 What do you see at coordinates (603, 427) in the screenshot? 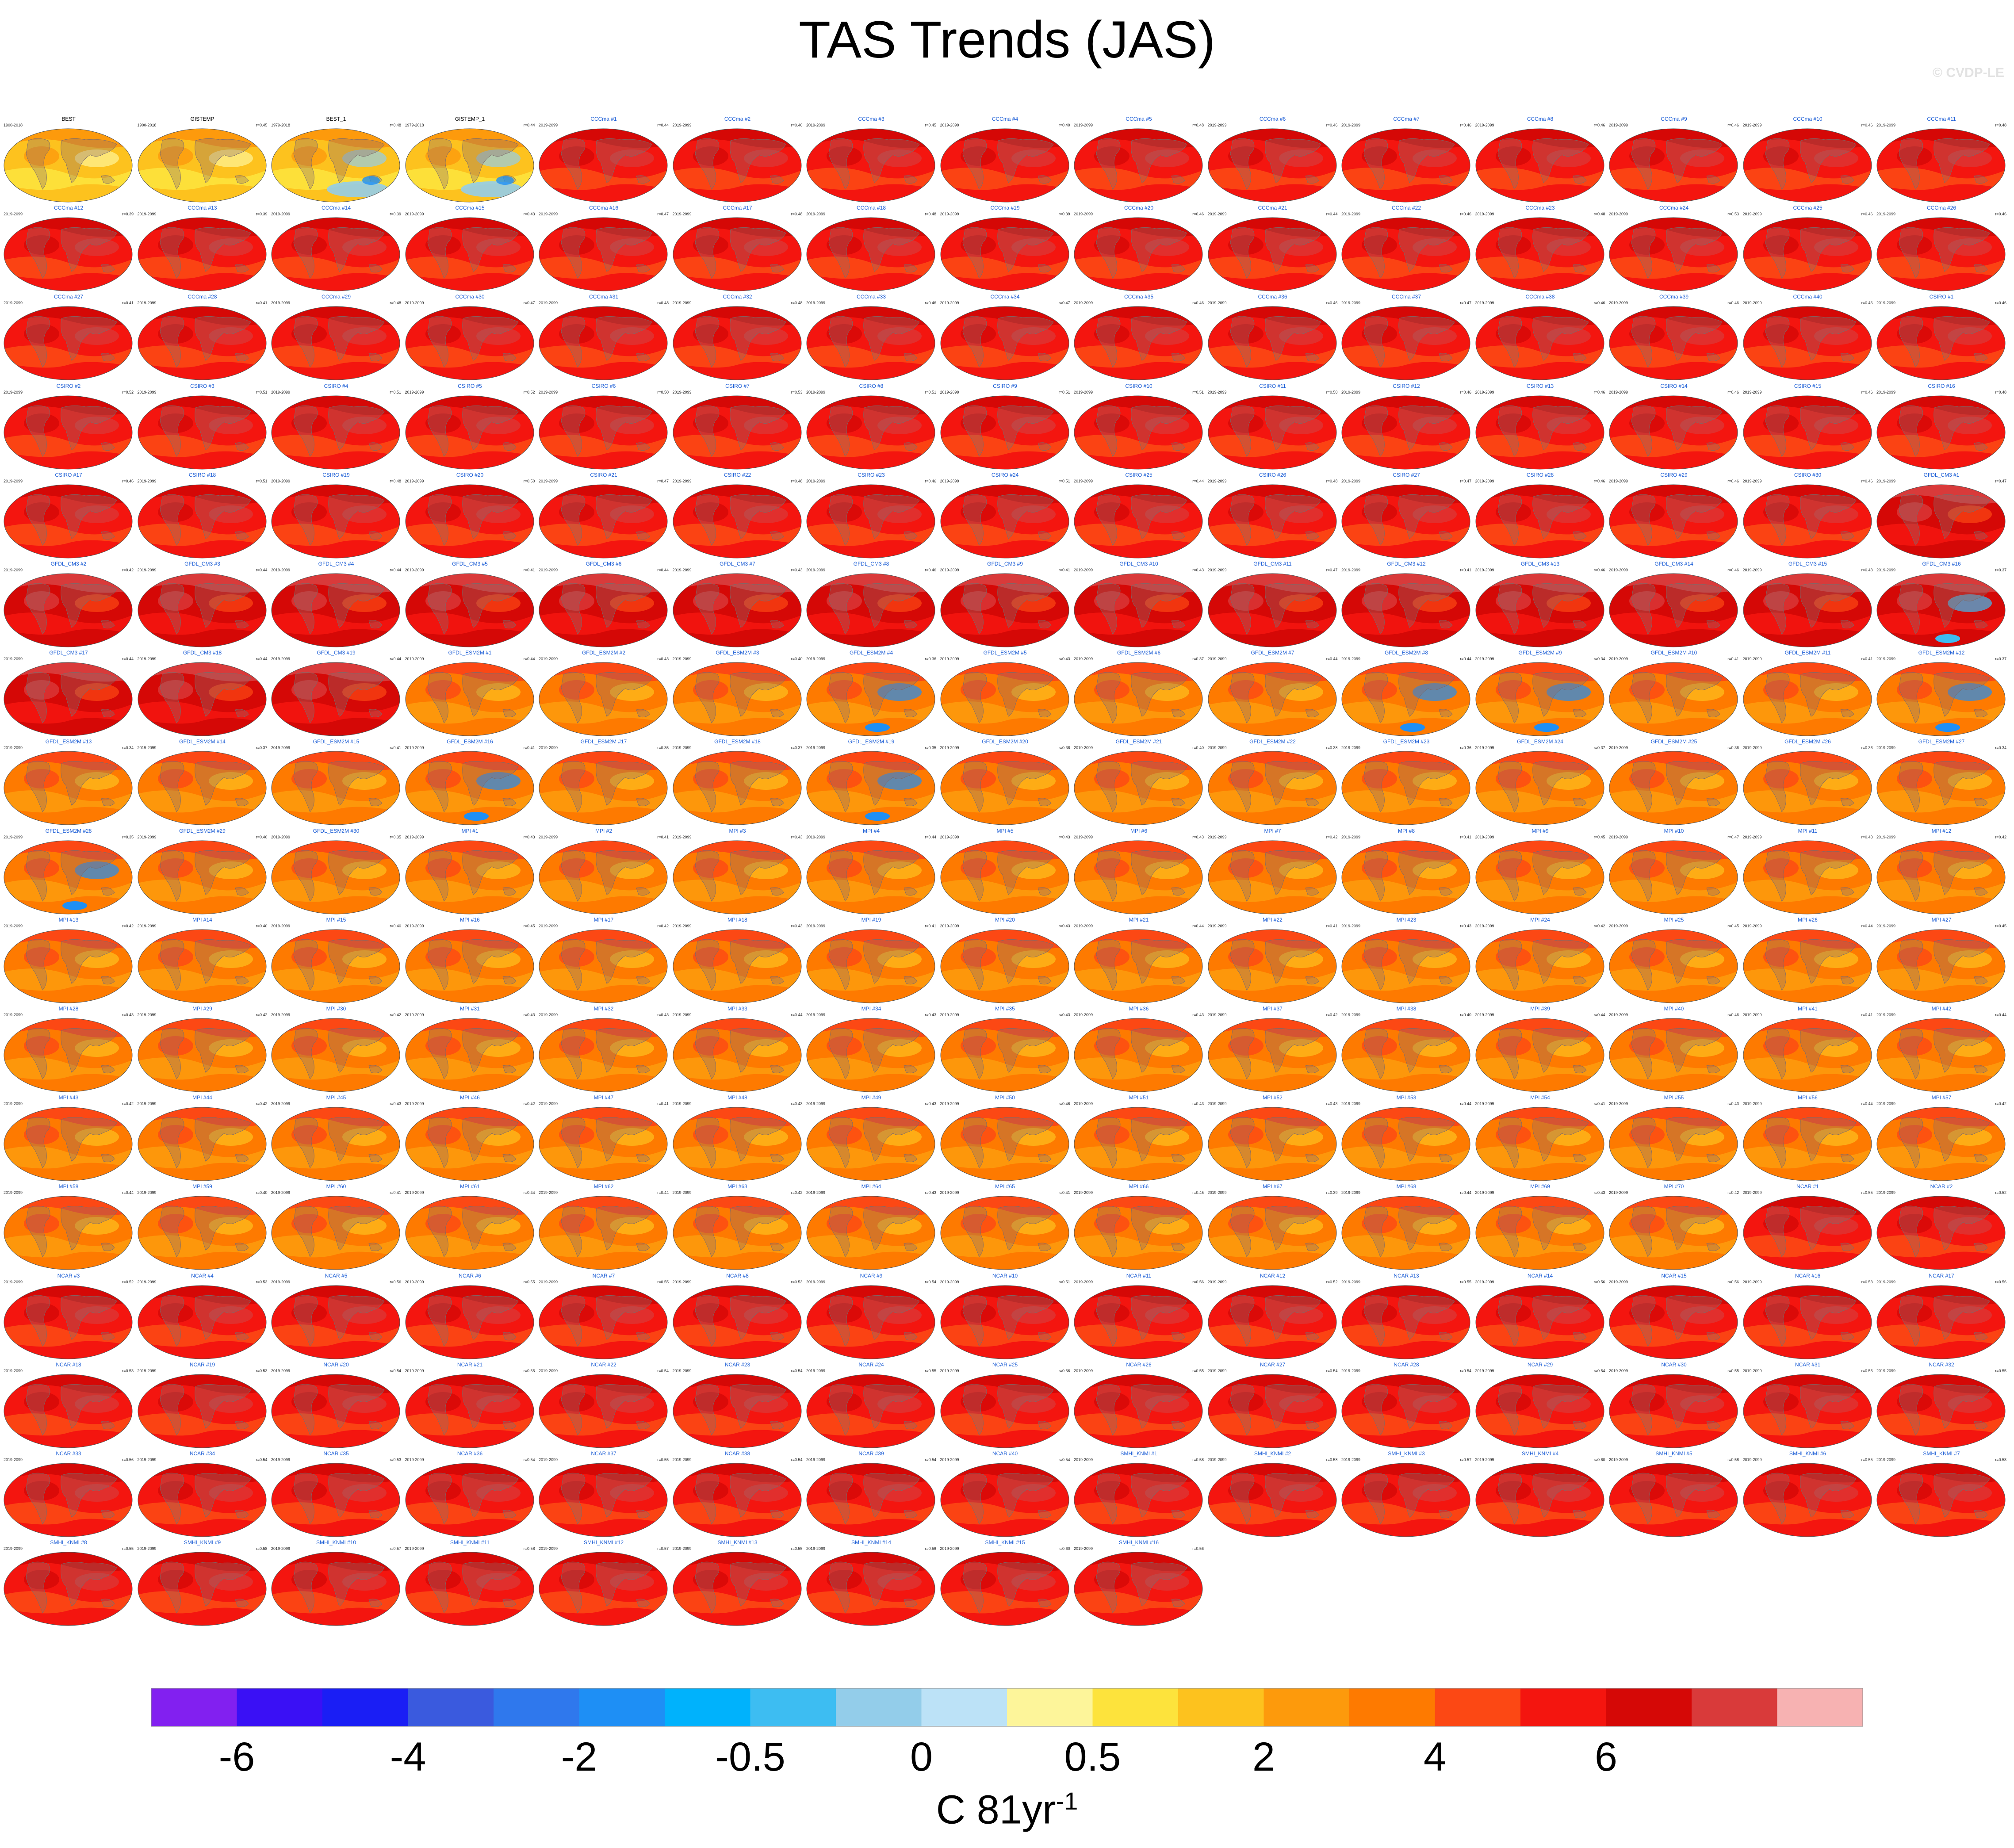
I see `map-panel: CSIRO #6 2019-2099 r=0.50` at bounding box center [603, 427].